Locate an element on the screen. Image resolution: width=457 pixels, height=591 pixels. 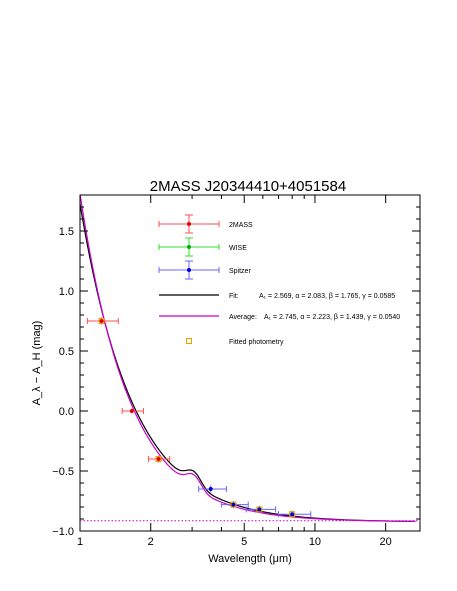
y-axis-label: A_λ − A_H (mag) is located at coordinates (37, 363).